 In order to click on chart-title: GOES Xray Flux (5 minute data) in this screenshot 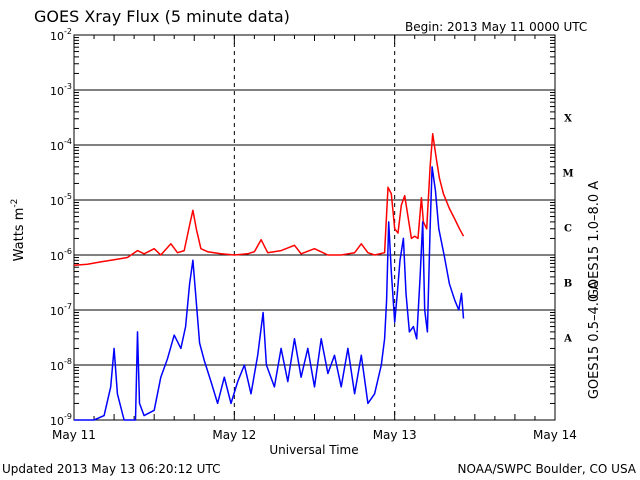, I will do `click(162, 16)`.